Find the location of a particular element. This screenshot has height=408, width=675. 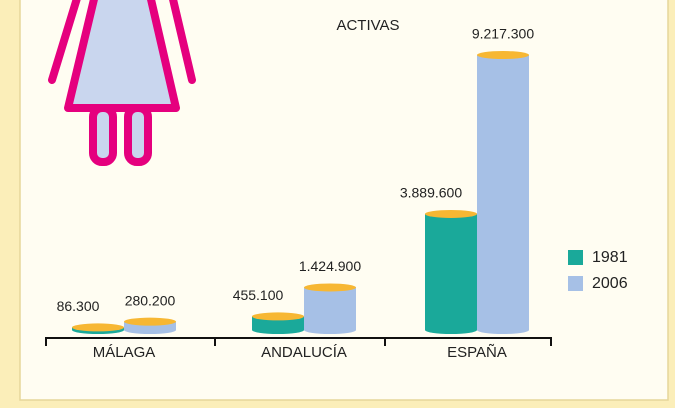

data-label: 280.200 is located at coordinates (150, 300).